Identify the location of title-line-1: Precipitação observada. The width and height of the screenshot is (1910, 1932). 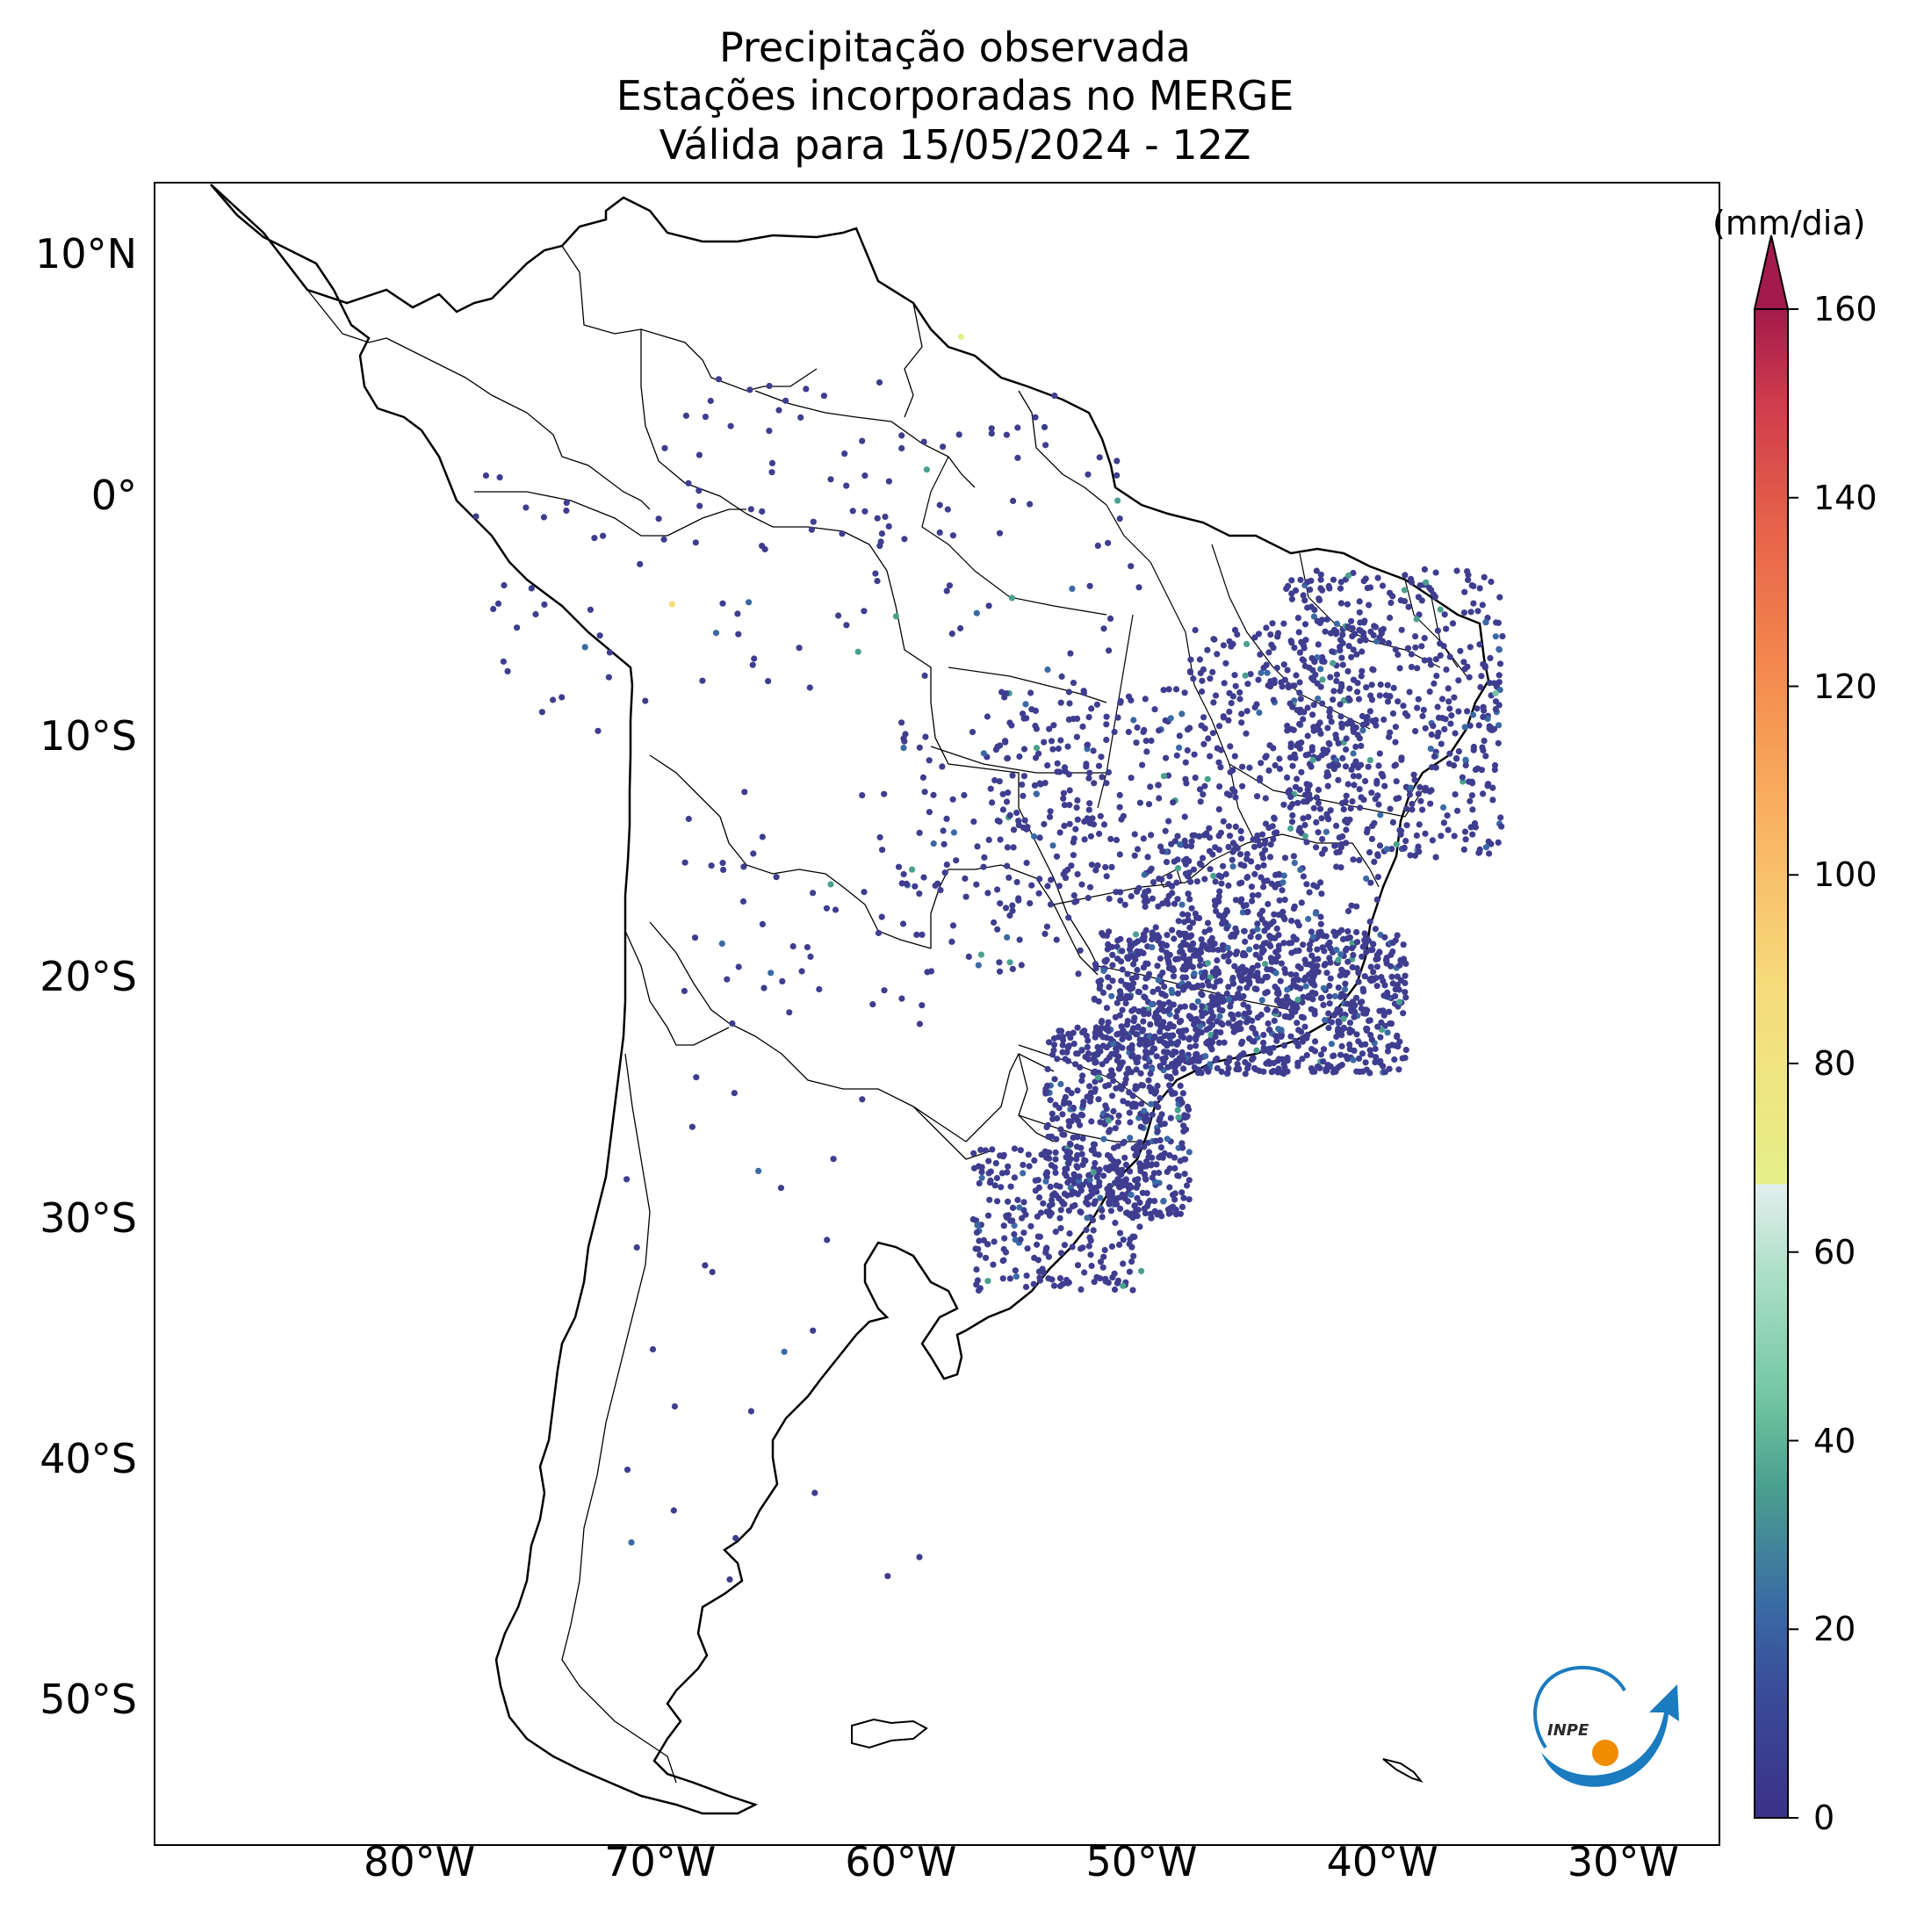
(955, 48).